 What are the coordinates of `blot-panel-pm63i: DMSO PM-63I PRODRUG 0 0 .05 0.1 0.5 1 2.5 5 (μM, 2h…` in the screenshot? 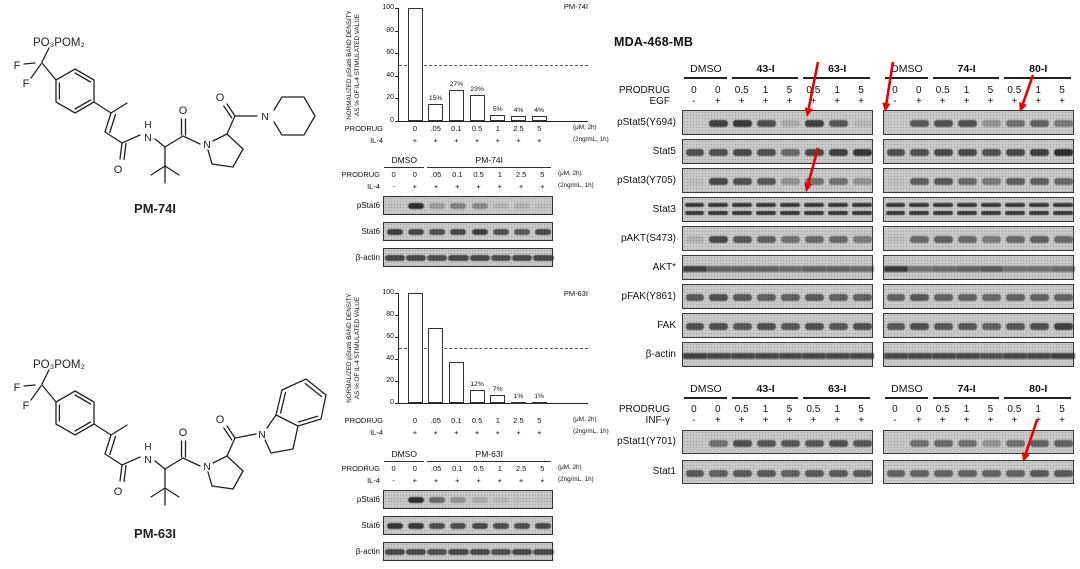 It's located at (492, 507).